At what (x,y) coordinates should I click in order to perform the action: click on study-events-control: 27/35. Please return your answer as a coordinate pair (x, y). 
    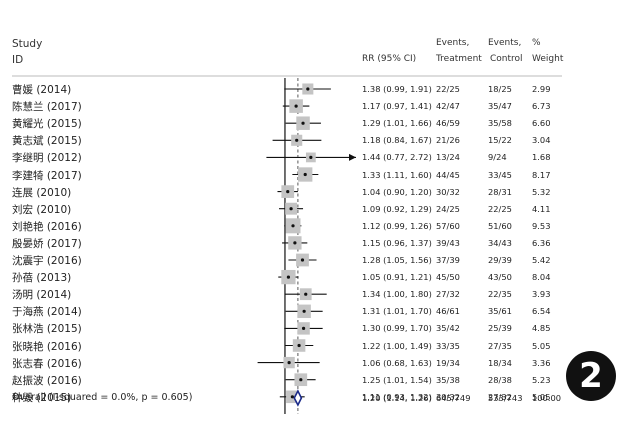
    Looking at the image, I should click on (500, 345).